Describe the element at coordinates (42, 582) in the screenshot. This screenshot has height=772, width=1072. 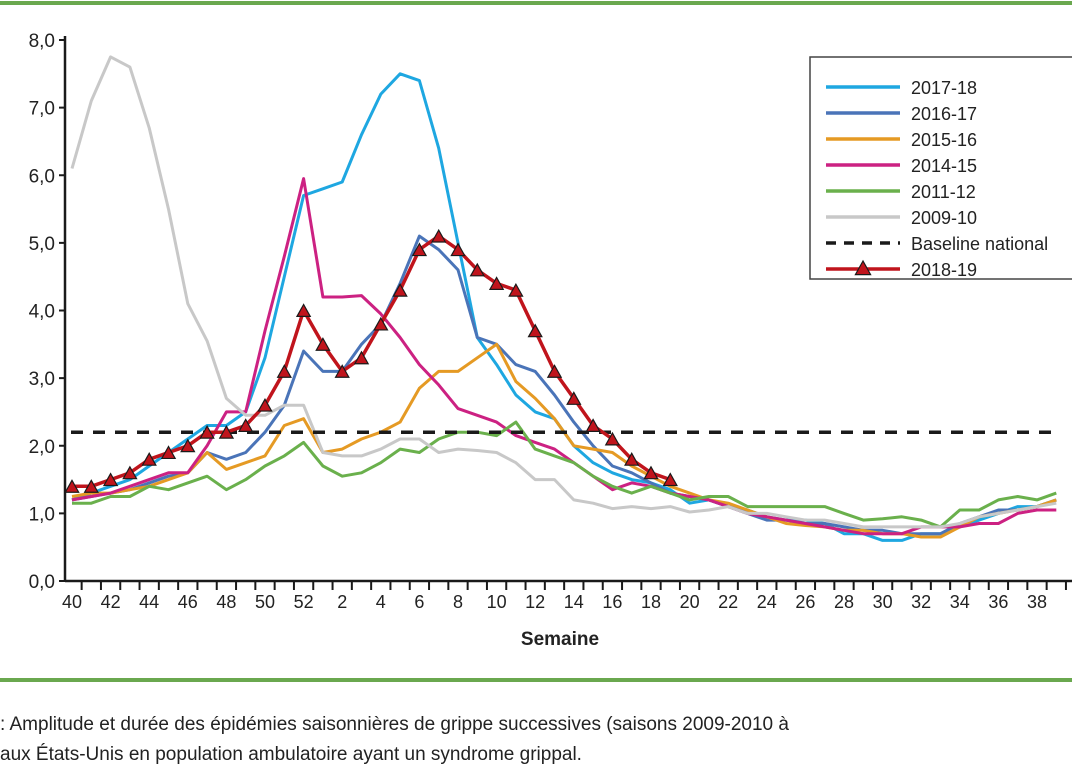
I see `y-tick-label: 0,0` at that location.